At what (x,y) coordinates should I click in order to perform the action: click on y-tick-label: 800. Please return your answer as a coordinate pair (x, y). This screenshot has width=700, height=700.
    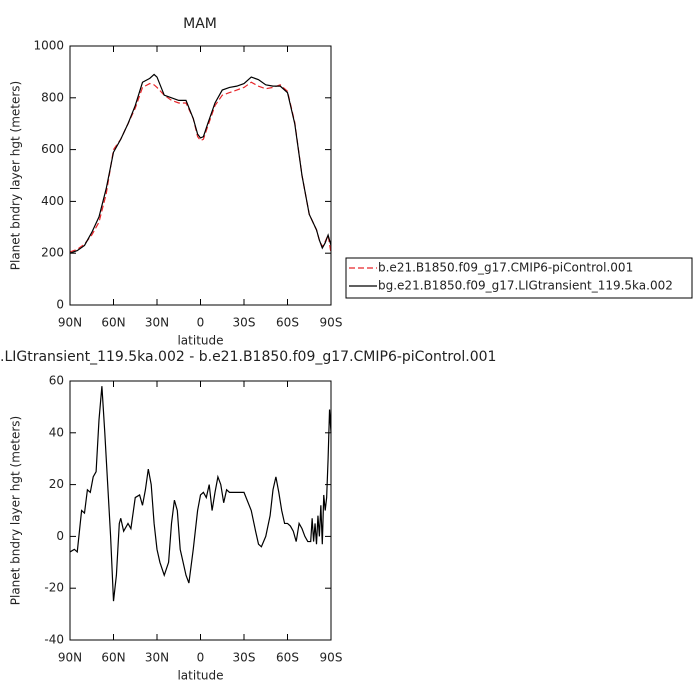
    Looking at the image, I should click on (52, 97).